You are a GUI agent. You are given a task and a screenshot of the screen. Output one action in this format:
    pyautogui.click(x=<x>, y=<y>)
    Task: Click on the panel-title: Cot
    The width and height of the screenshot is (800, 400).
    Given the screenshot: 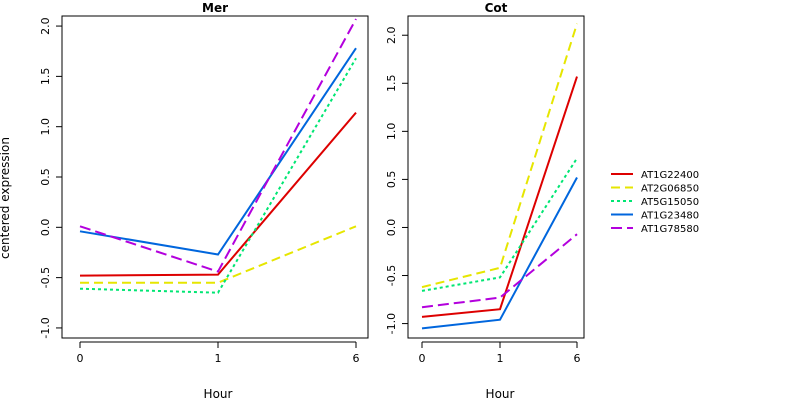 What is the action you would take?
    pyautogui.click(x=496, y=8)
    